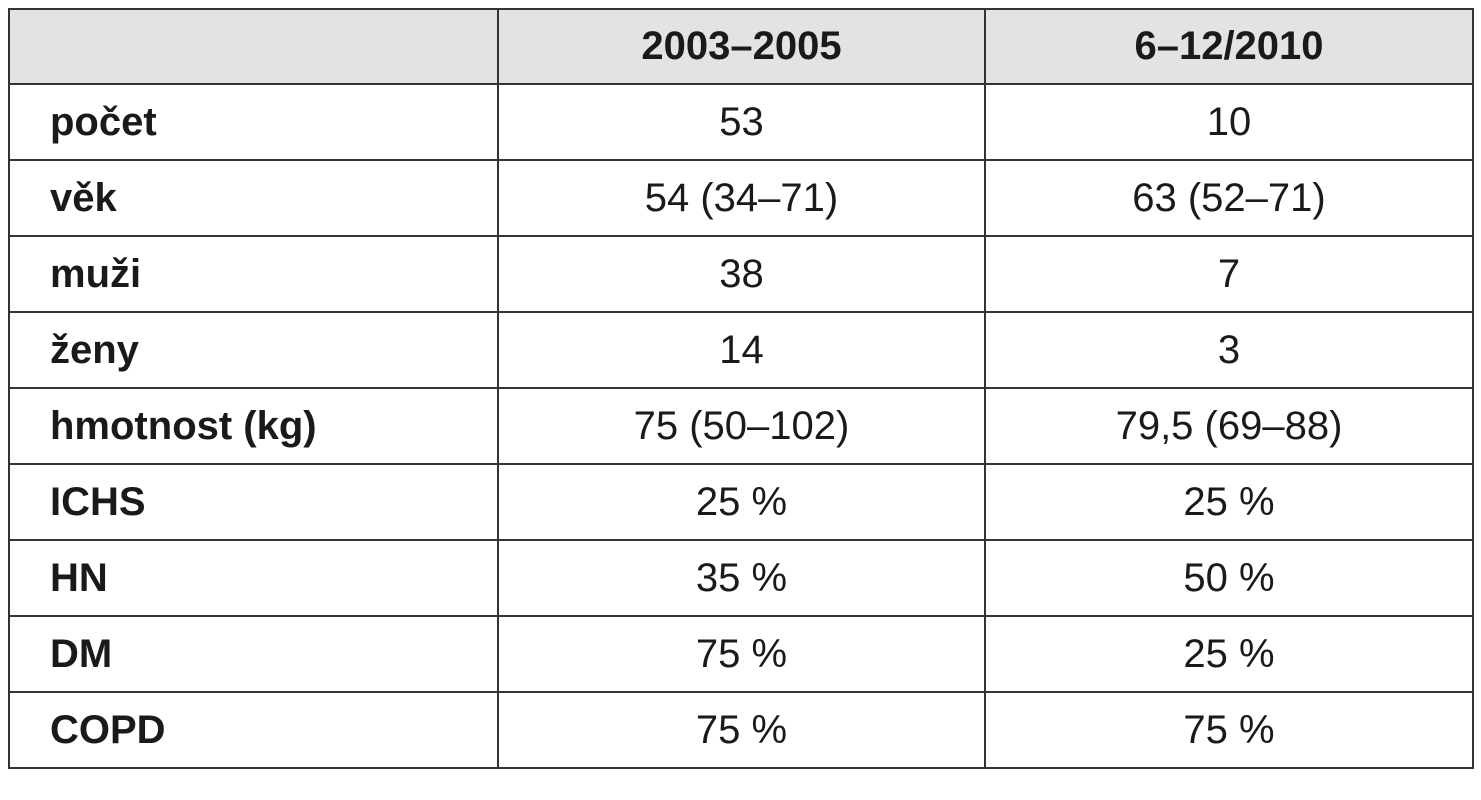  Describe the element at coordinates (253, 350) in the screenshot. I see `row-label: ženy` at that location.